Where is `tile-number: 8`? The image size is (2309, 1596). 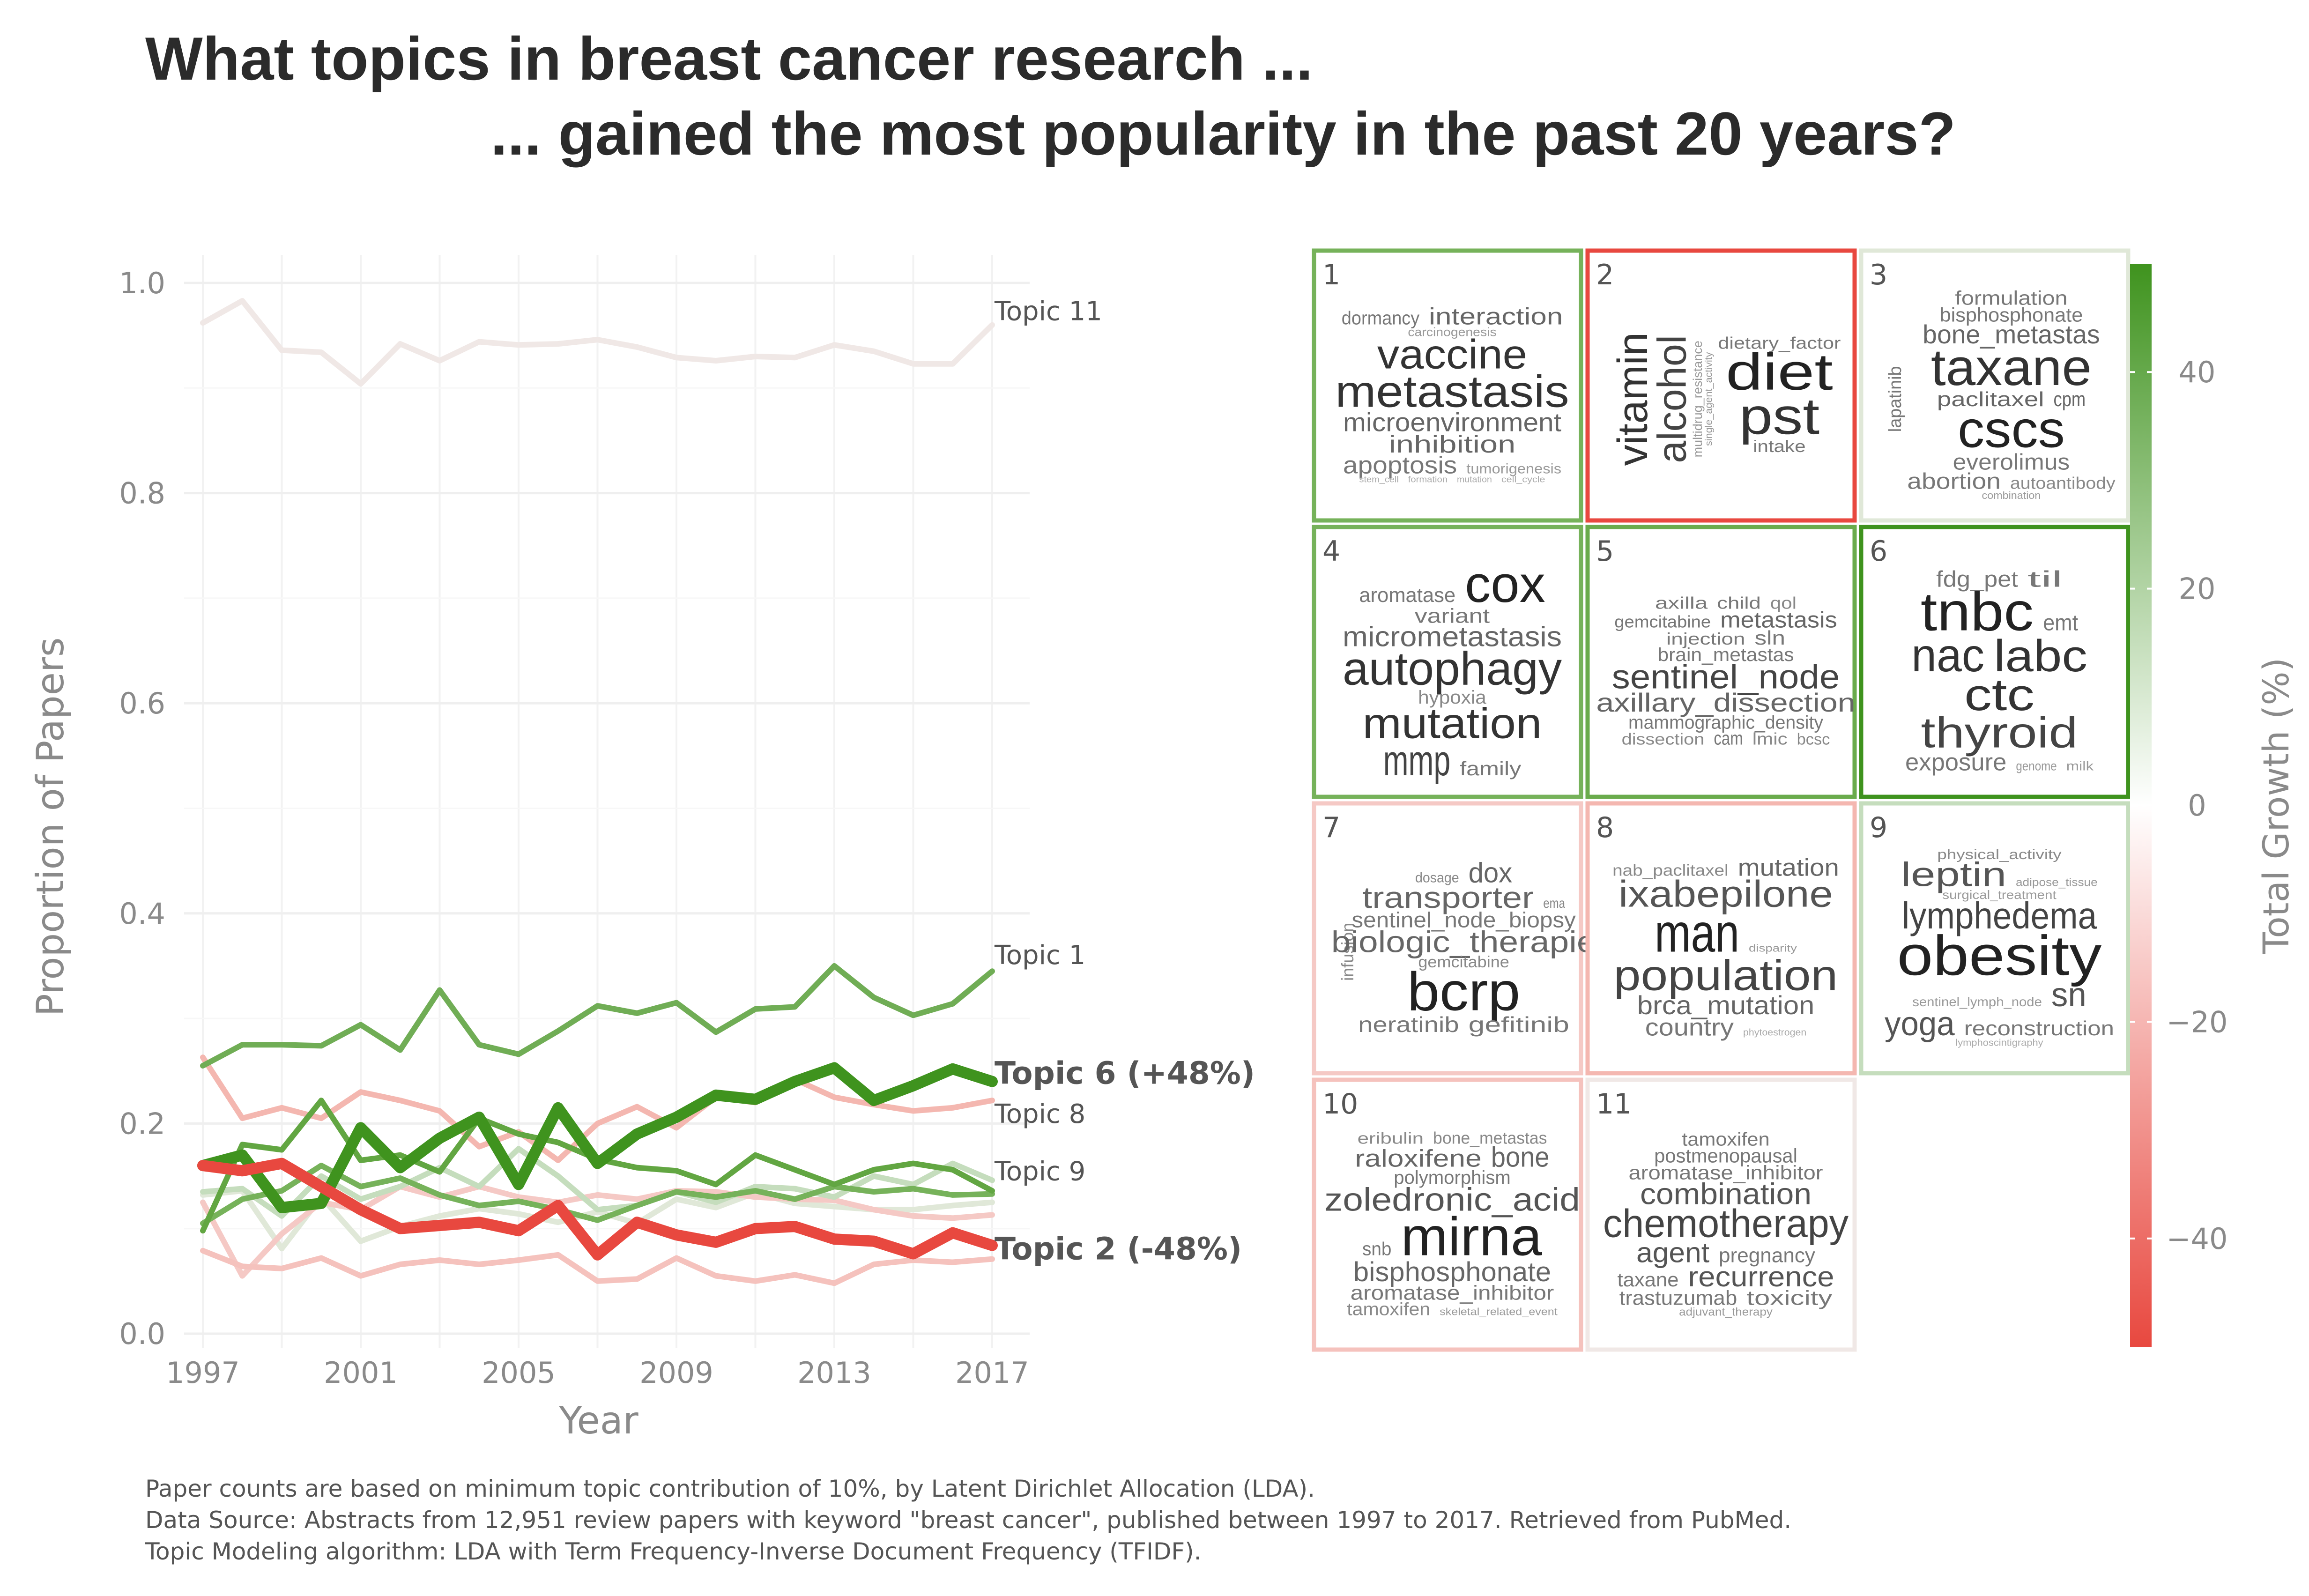 tile-number: 8 is located at coordinates (1605, 827).